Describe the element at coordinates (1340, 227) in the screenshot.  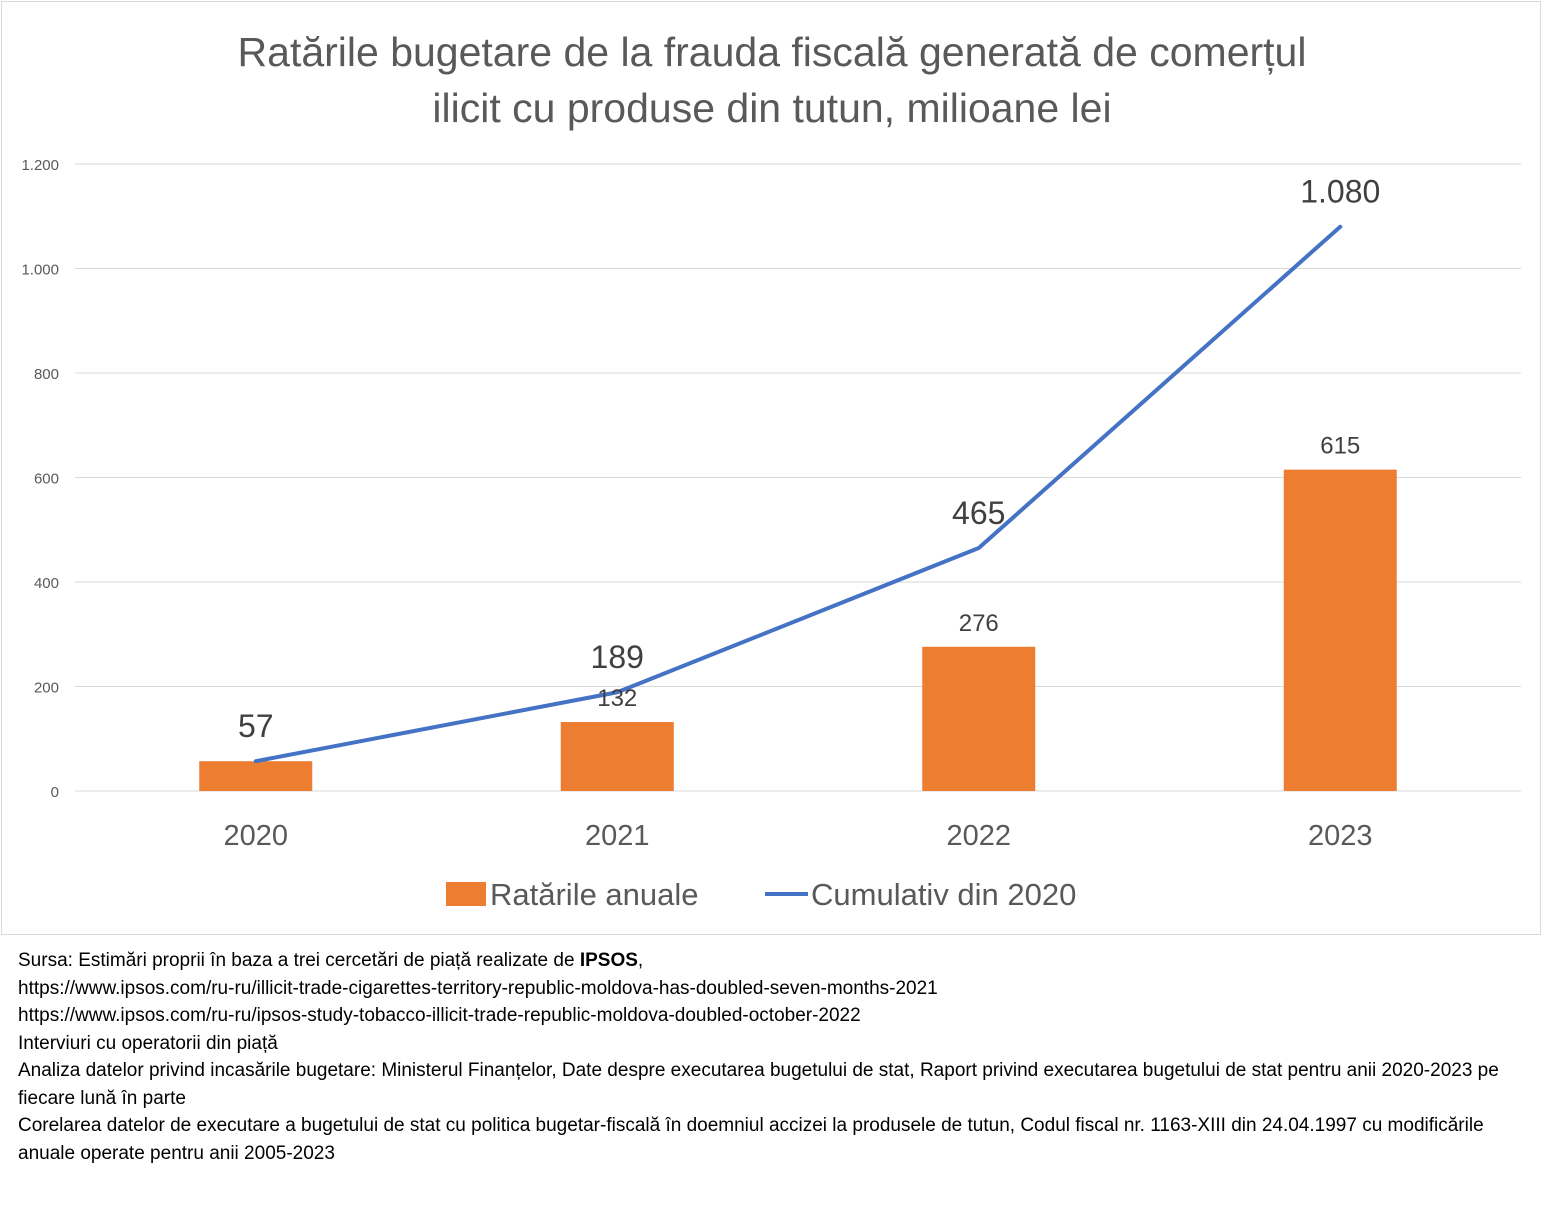
I see `line-point-2023` at that location.